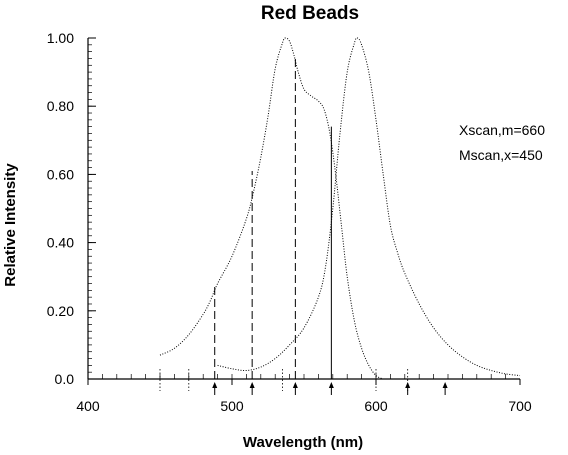 This screenshot has height=455, width=568. Describe the element at coordinates (232, 406) in the screenshot. I see `x-tick-label: 500` at that location.